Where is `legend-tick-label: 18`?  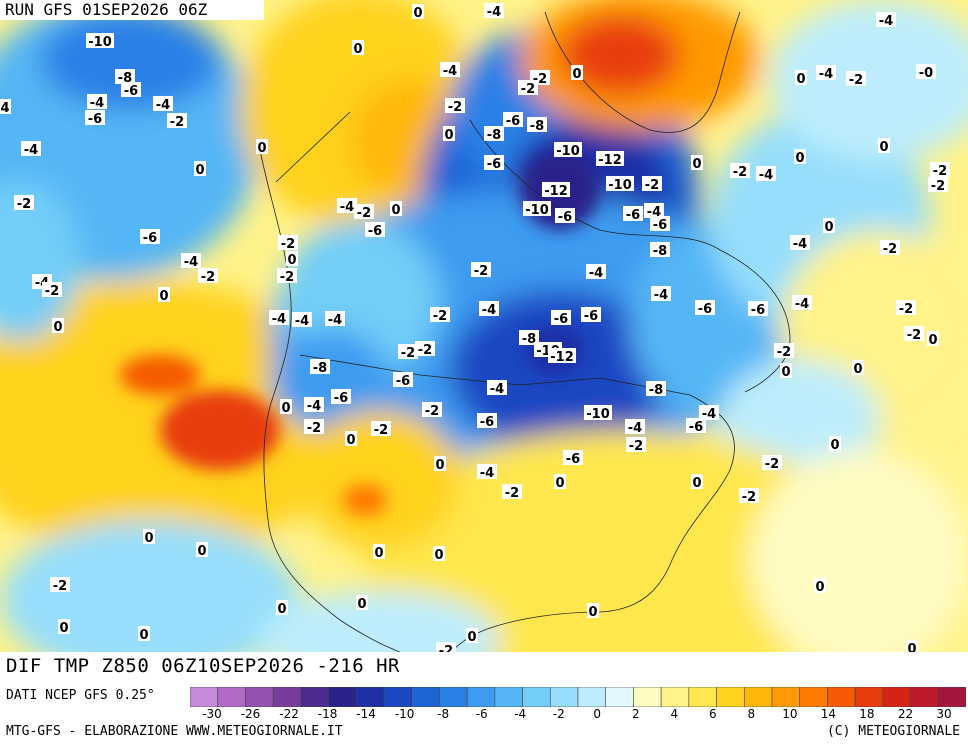
legend-tick-label: 18 is located at coordinates (867, 714).